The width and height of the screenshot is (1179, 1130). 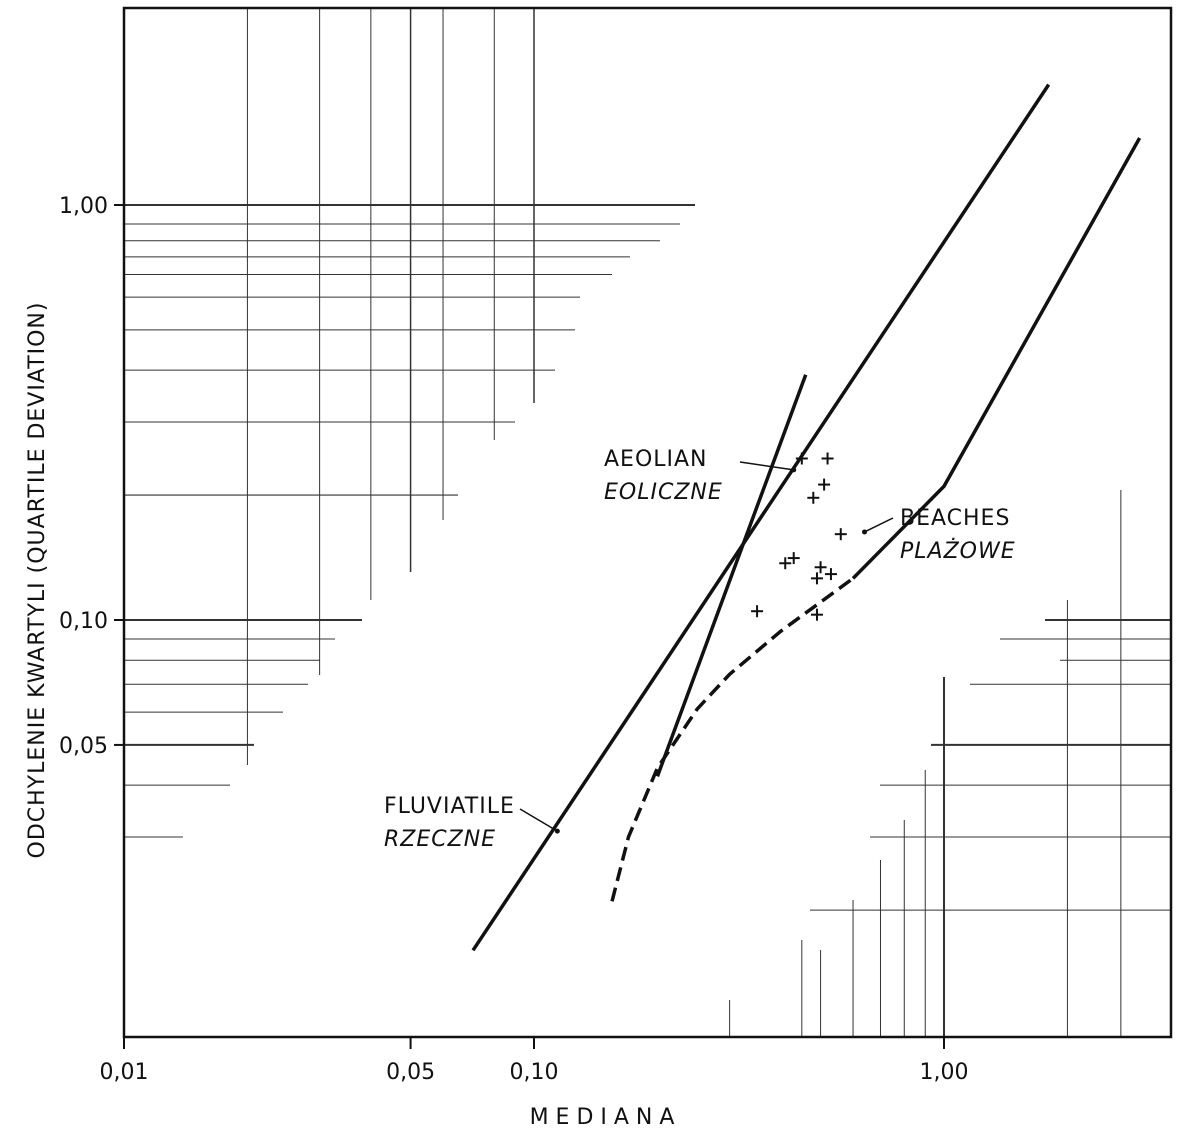 What do you see at coordinates (944, 1072) in the screenshot?
I see `x-tick-label: 1,00` at bounding box center [944, 1072].